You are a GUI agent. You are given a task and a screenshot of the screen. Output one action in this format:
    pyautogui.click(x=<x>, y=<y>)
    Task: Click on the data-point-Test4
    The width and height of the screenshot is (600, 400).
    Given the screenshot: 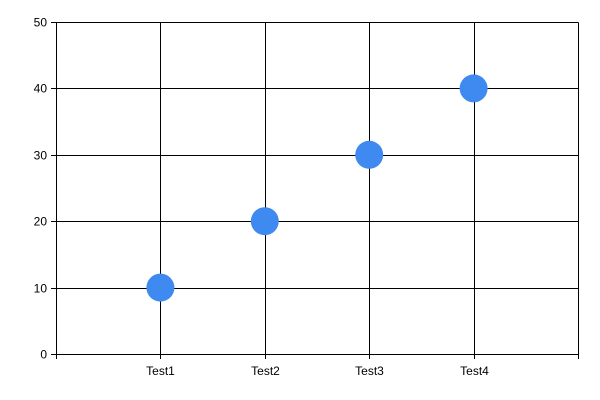 What is the action you would take?
    pyautogui.click(x=473, y=88)
    